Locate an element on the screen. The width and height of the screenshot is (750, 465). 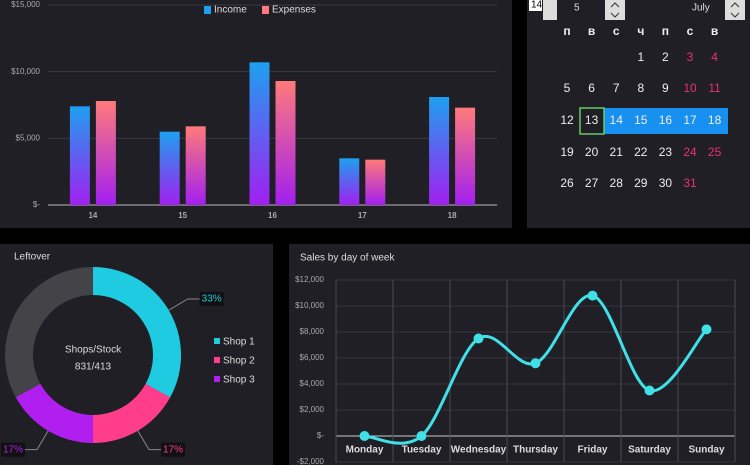
weekday: п is located at coordinates (665, 31).